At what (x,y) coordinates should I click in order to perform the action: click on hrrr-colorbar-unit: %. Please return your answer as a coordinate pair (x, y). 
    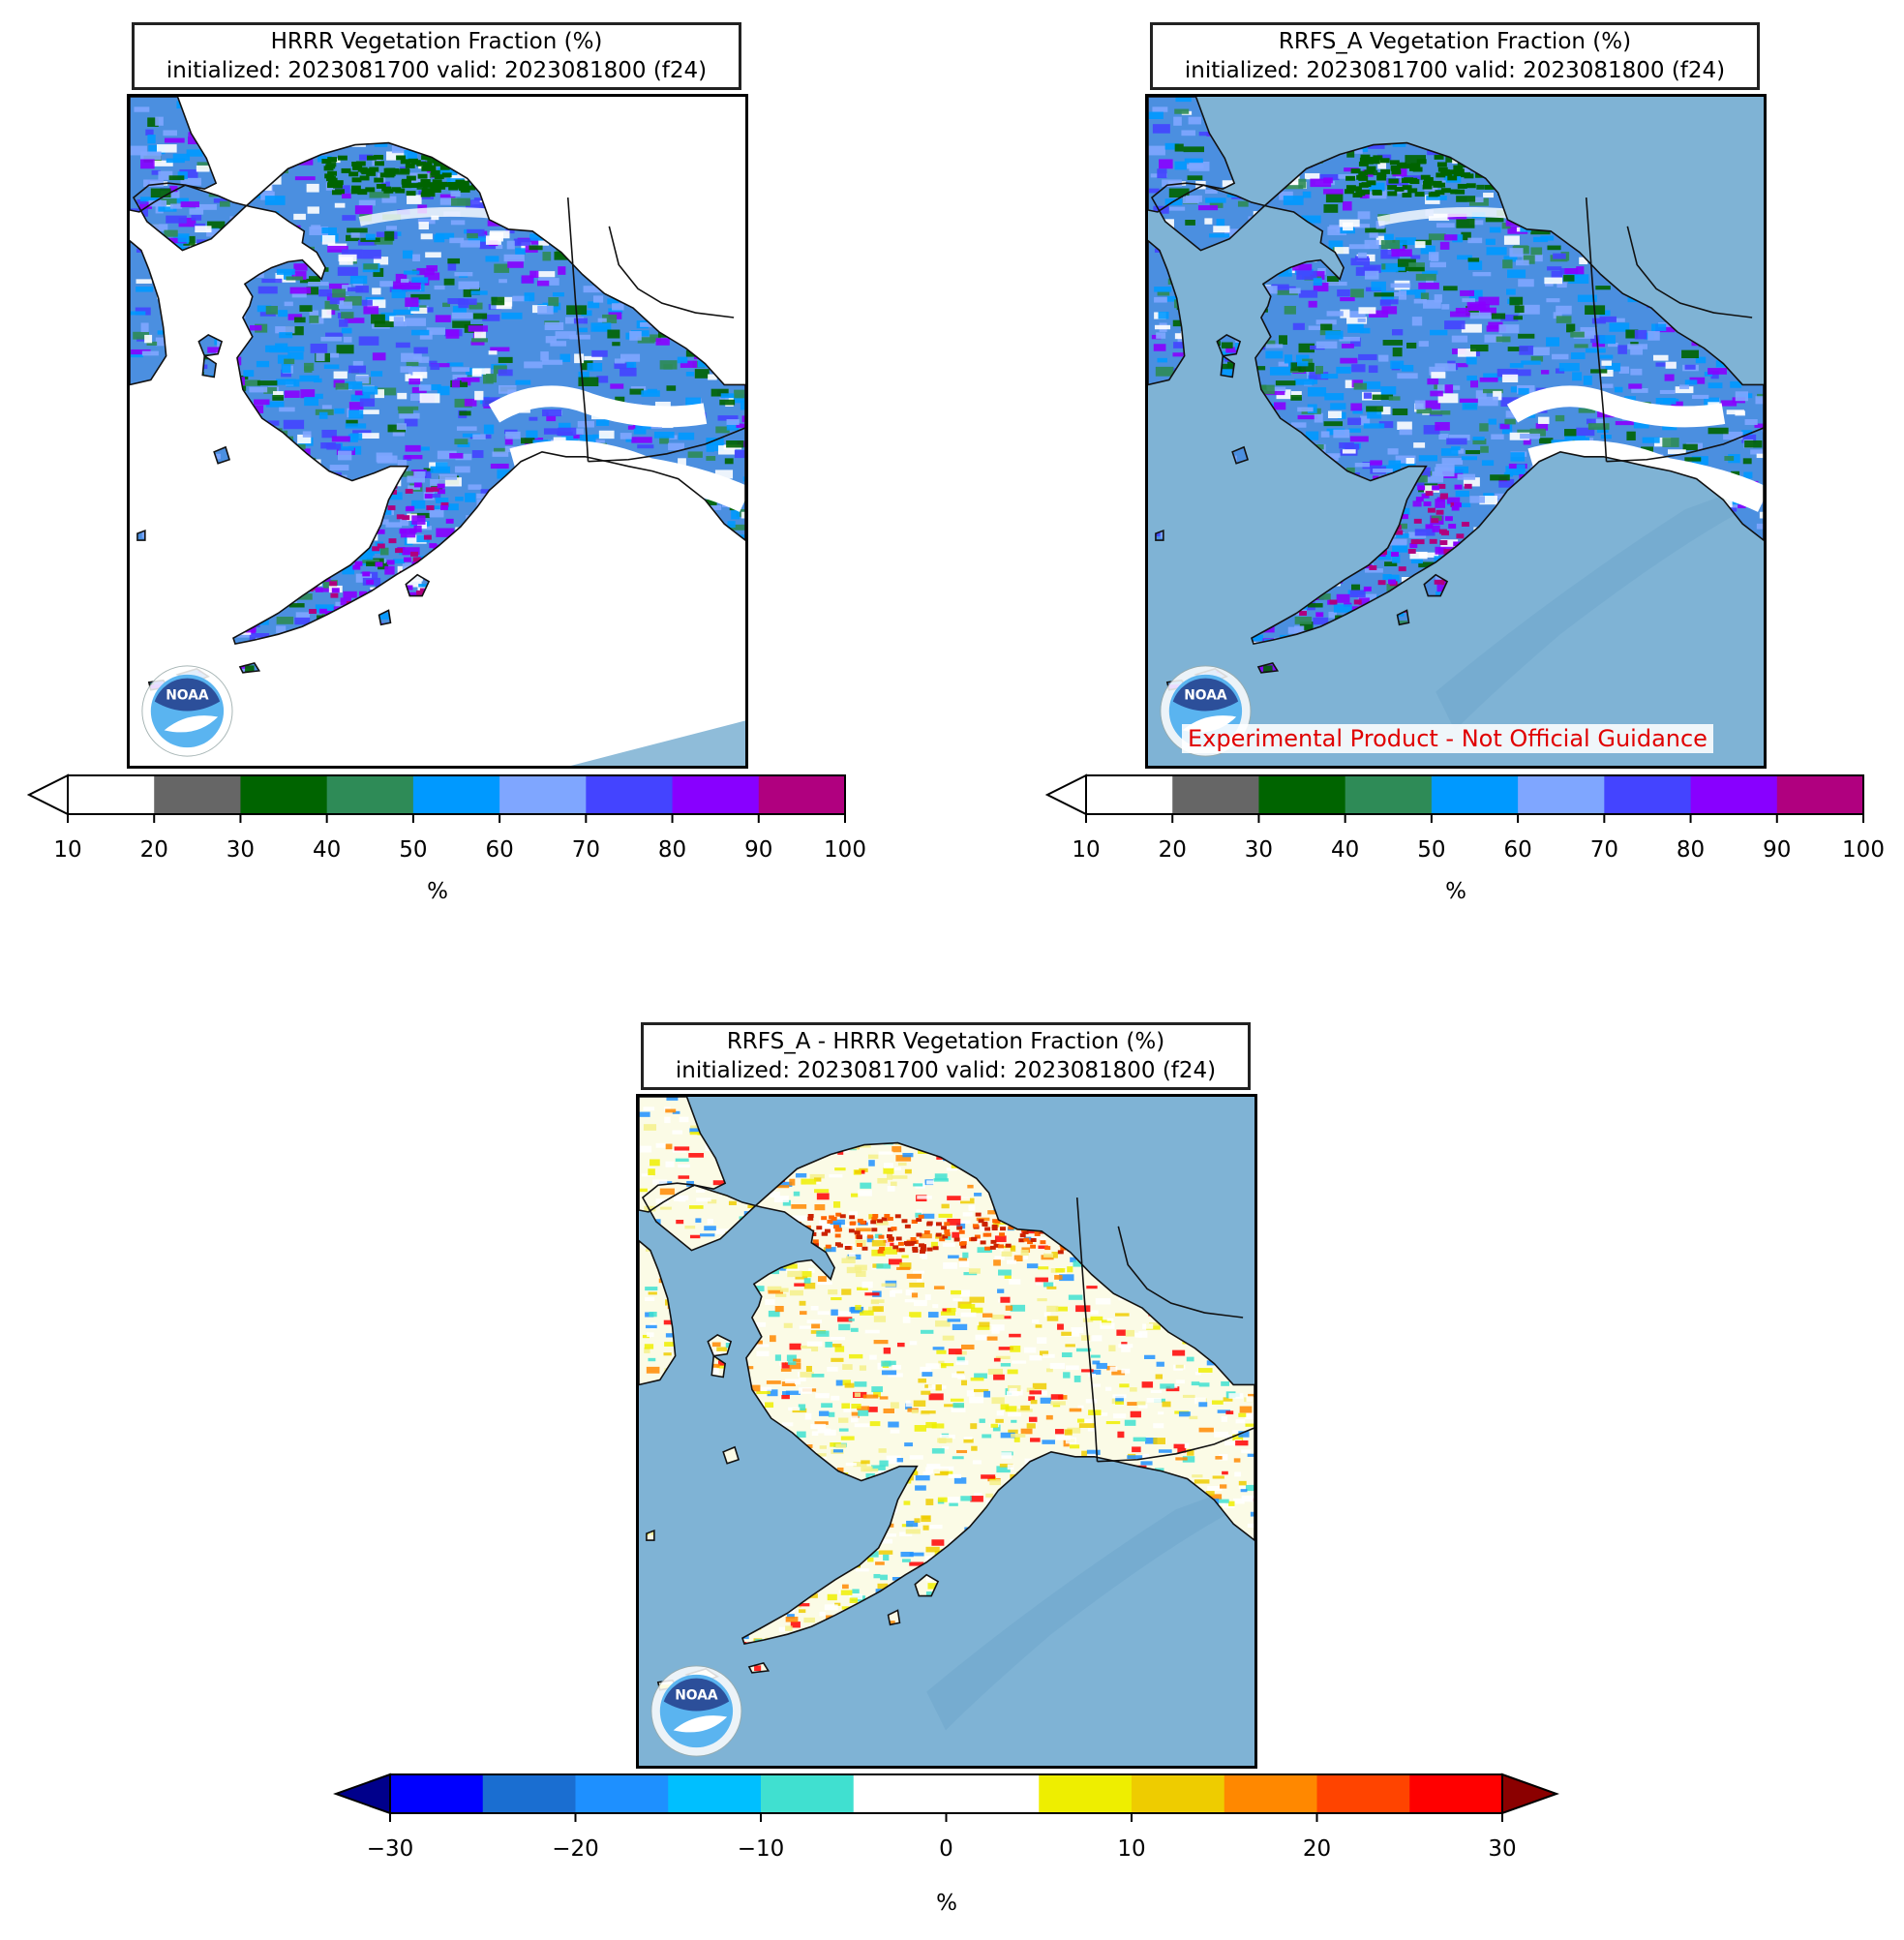
    Looking at the image, I should click on (438, 892).